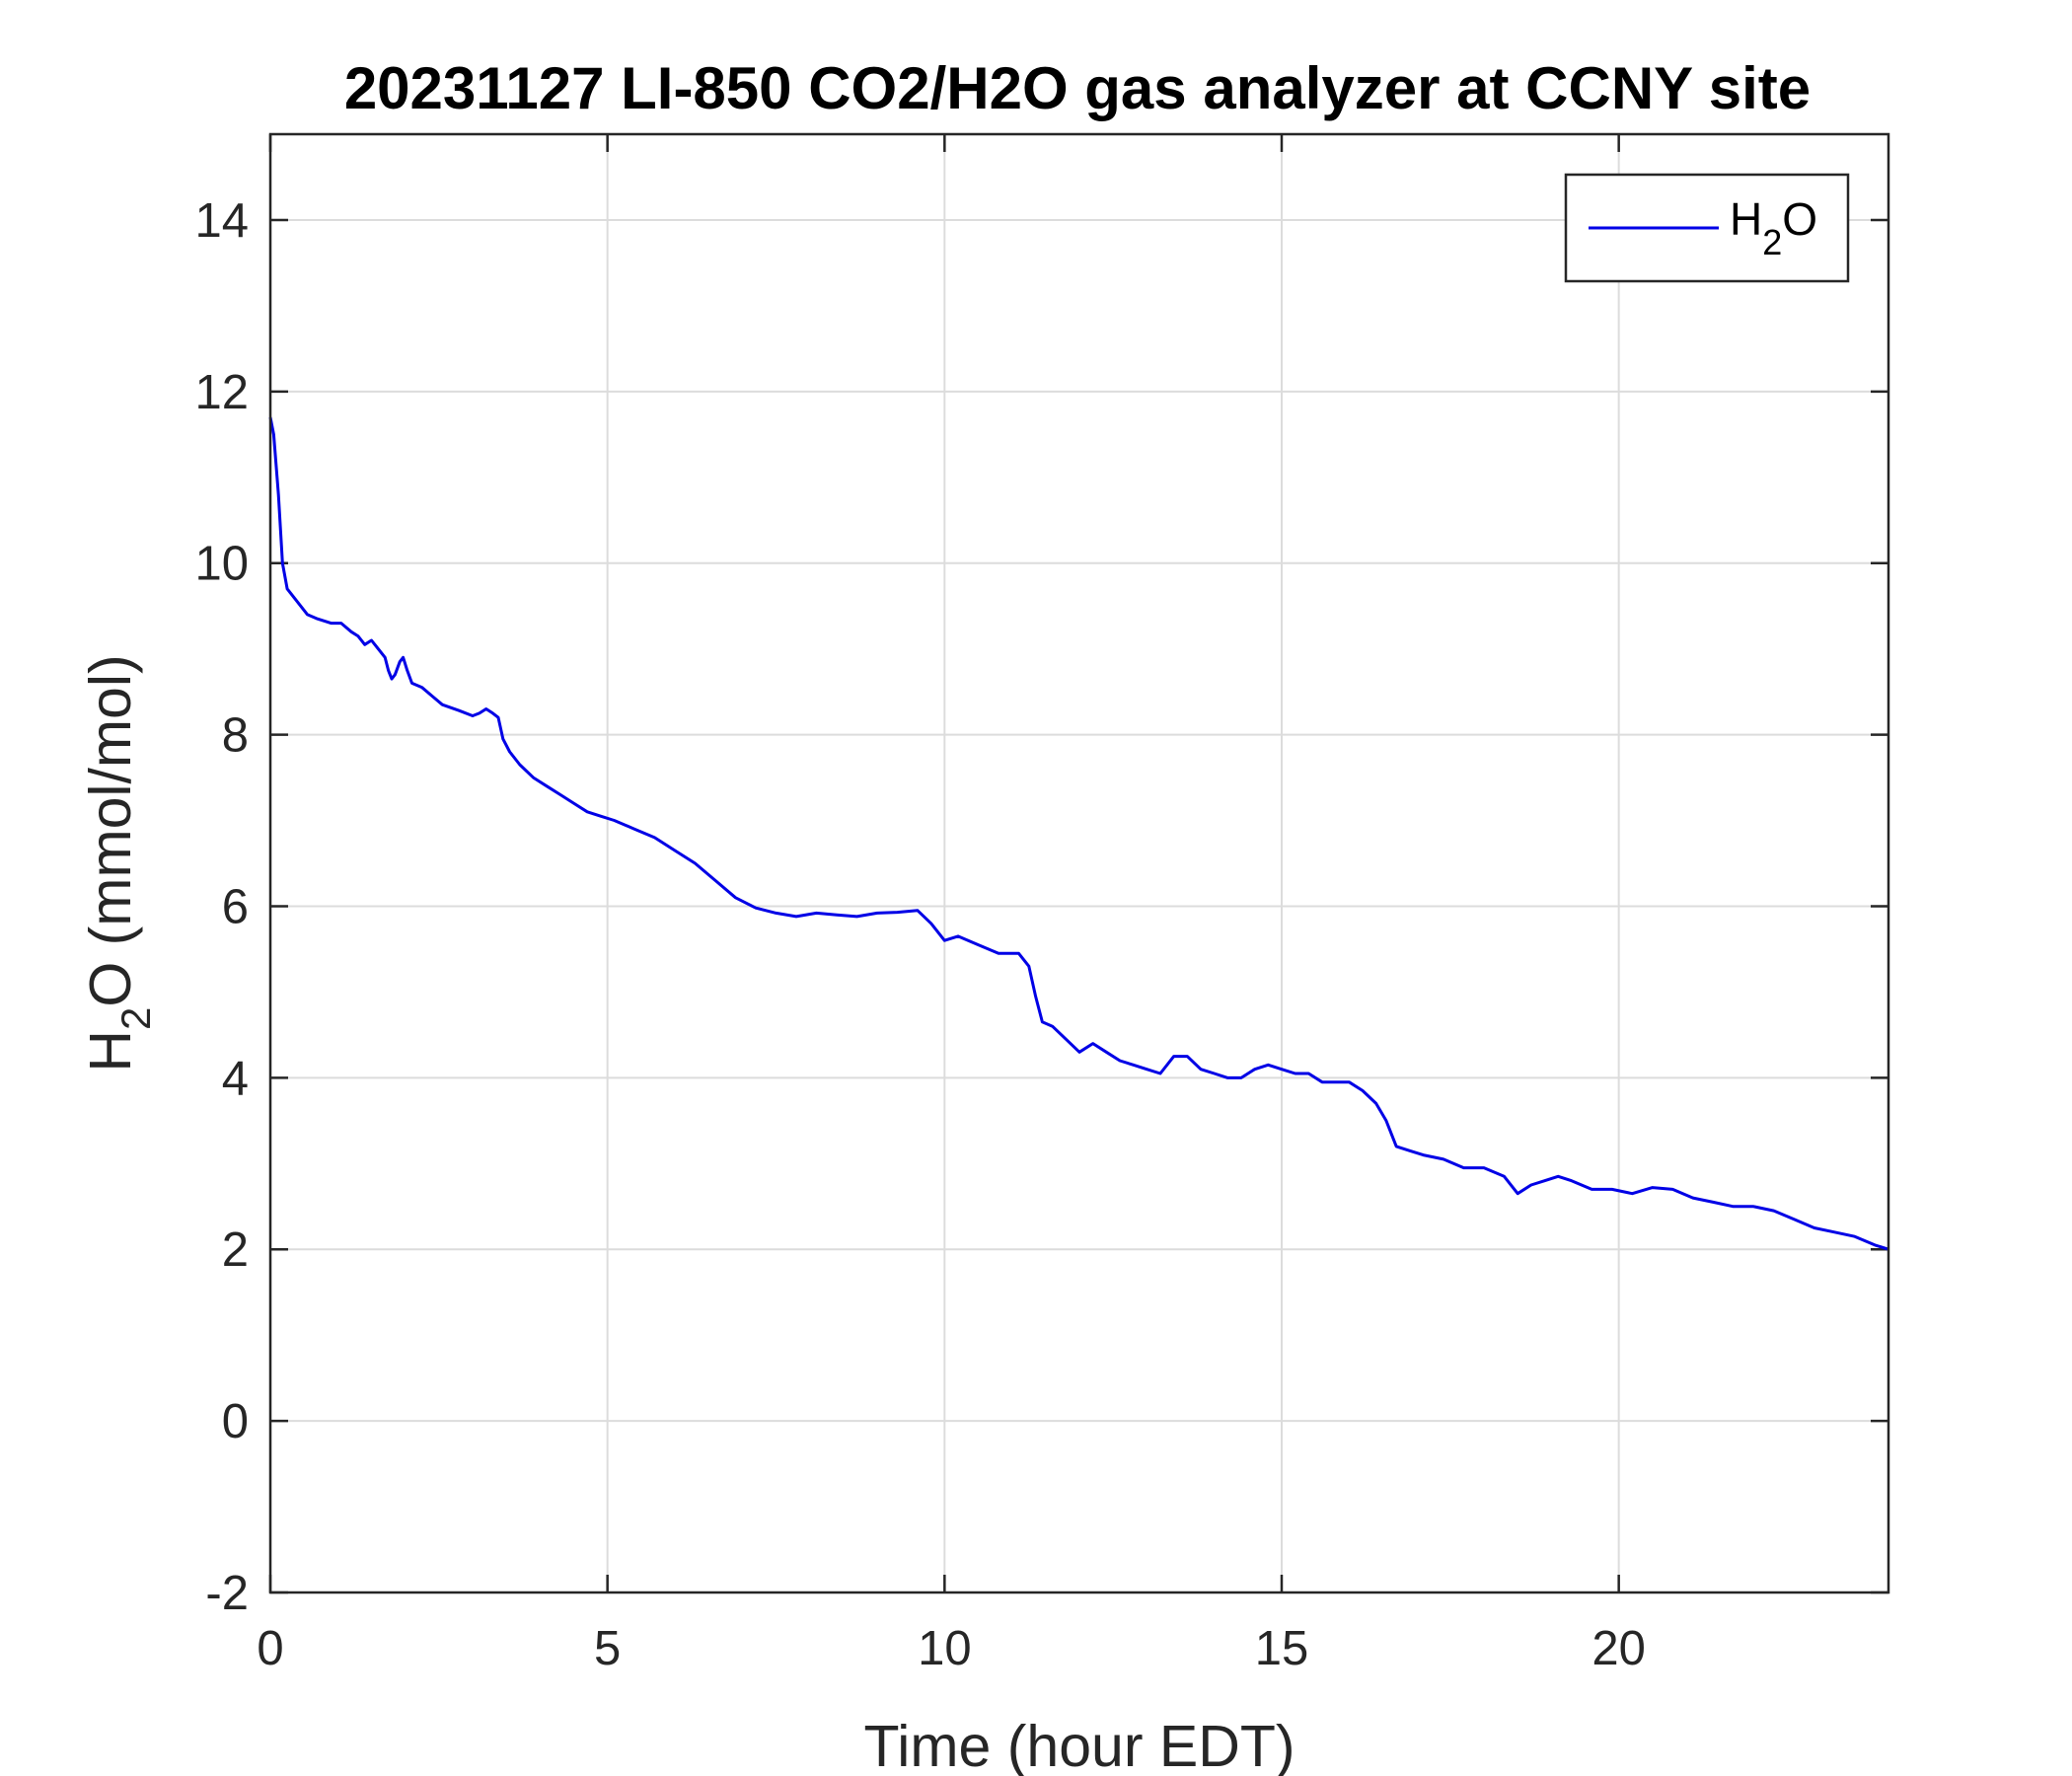 Image resolution: width=2072 pixels, height=1776 pixels. What do you see at coordinates (222, 221) in the screenshot?
I see `y-tick-label: 14` at bounding box center [222, 221].